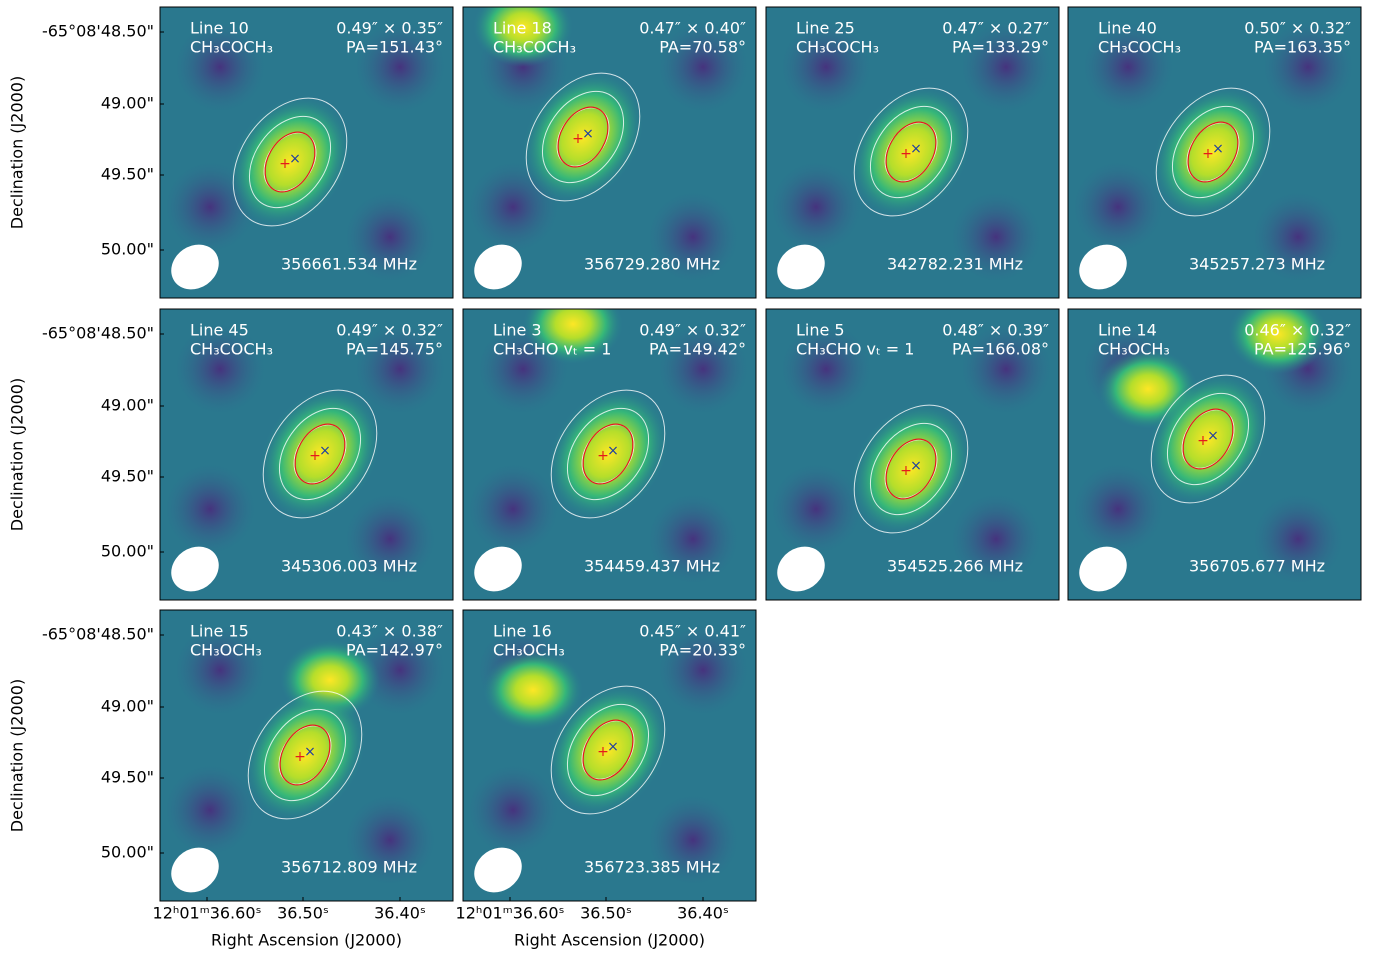 The height and width of the screenshot is (959, 1374). I want to click on frequency: 354525.266 MHz, so click(955, 566).